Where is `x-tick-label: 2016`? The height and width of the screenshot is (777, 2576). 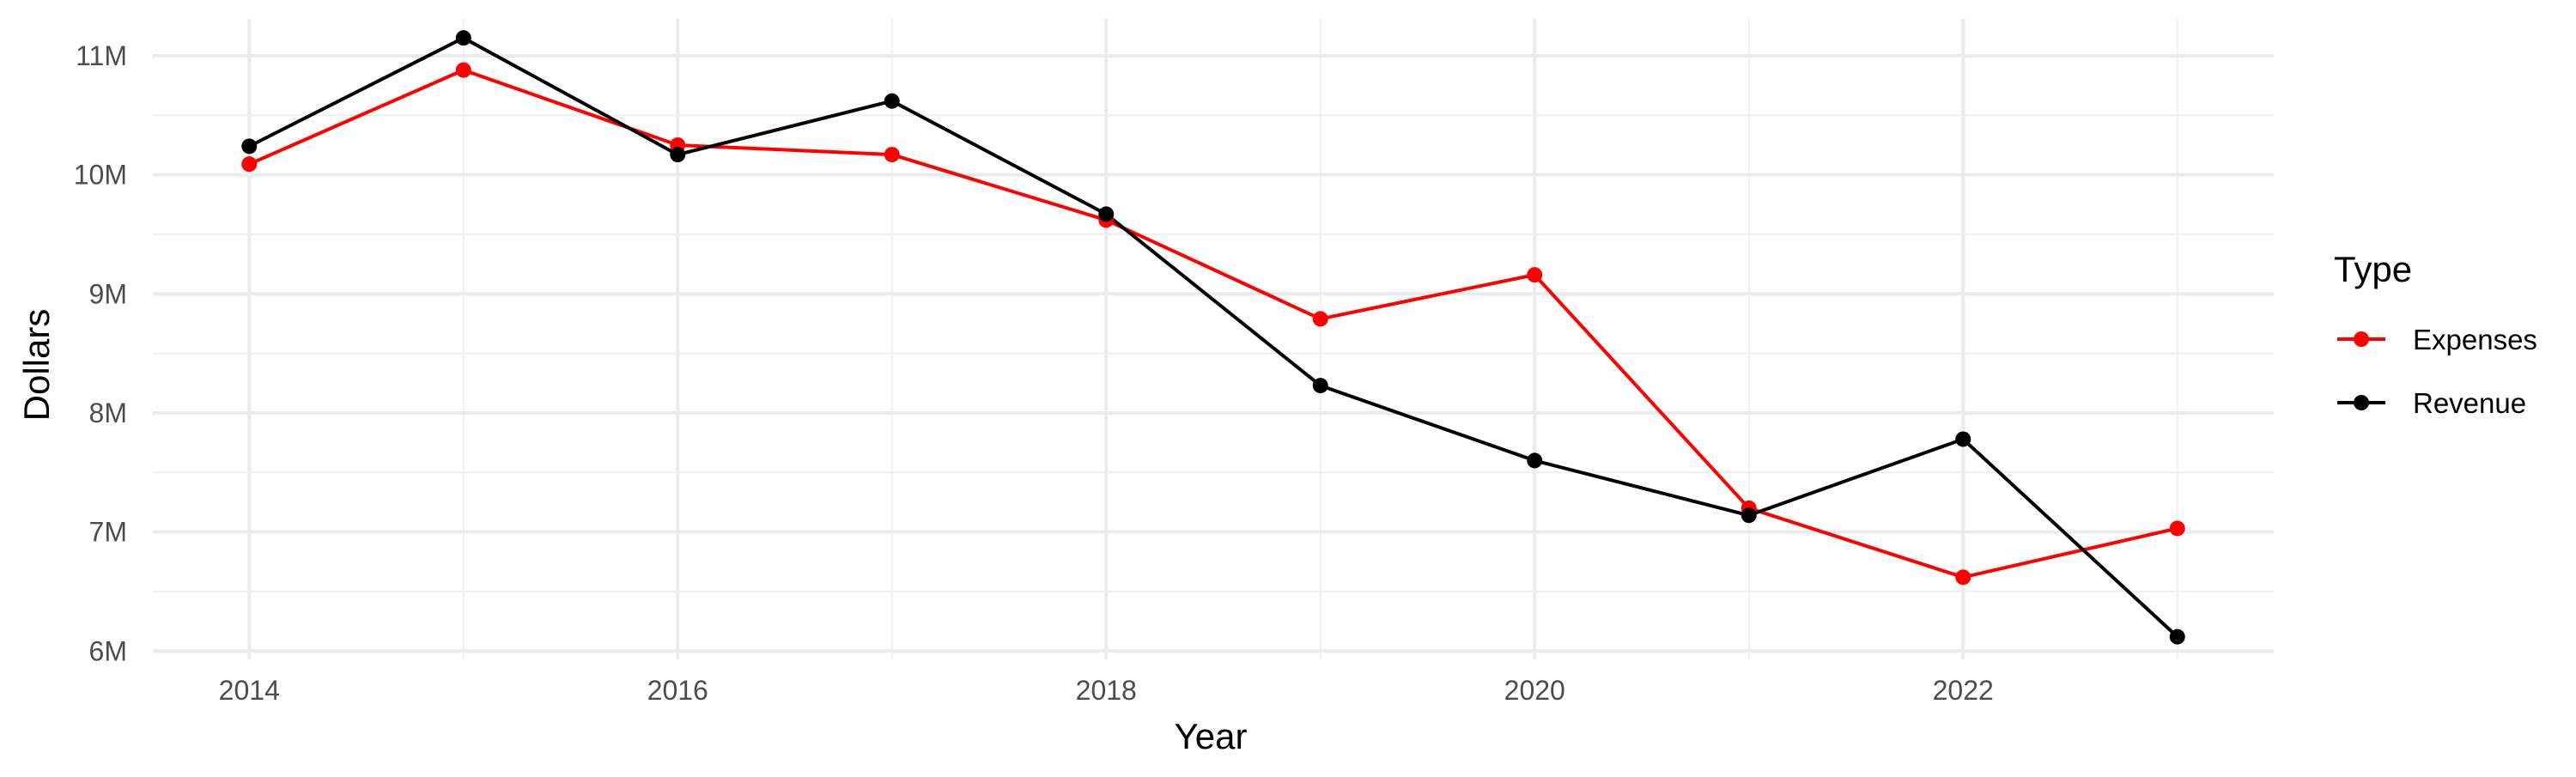 x-tick-label: 2016 is located at coordinates (678, 690).